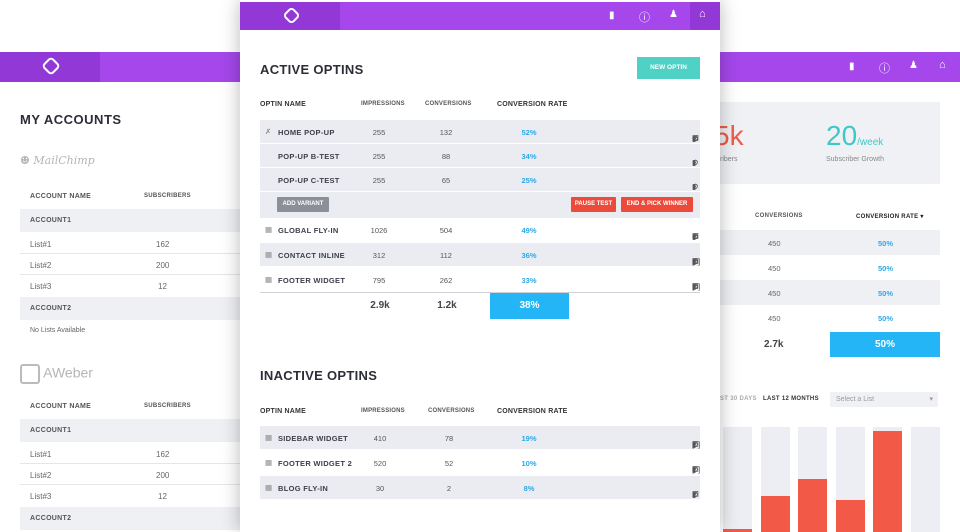 This screenshot has height=532, width=960. What do you see at coordinates (446, 180) in the screenshot?
I see `conversions: 65` at bounding box center [446, 180].